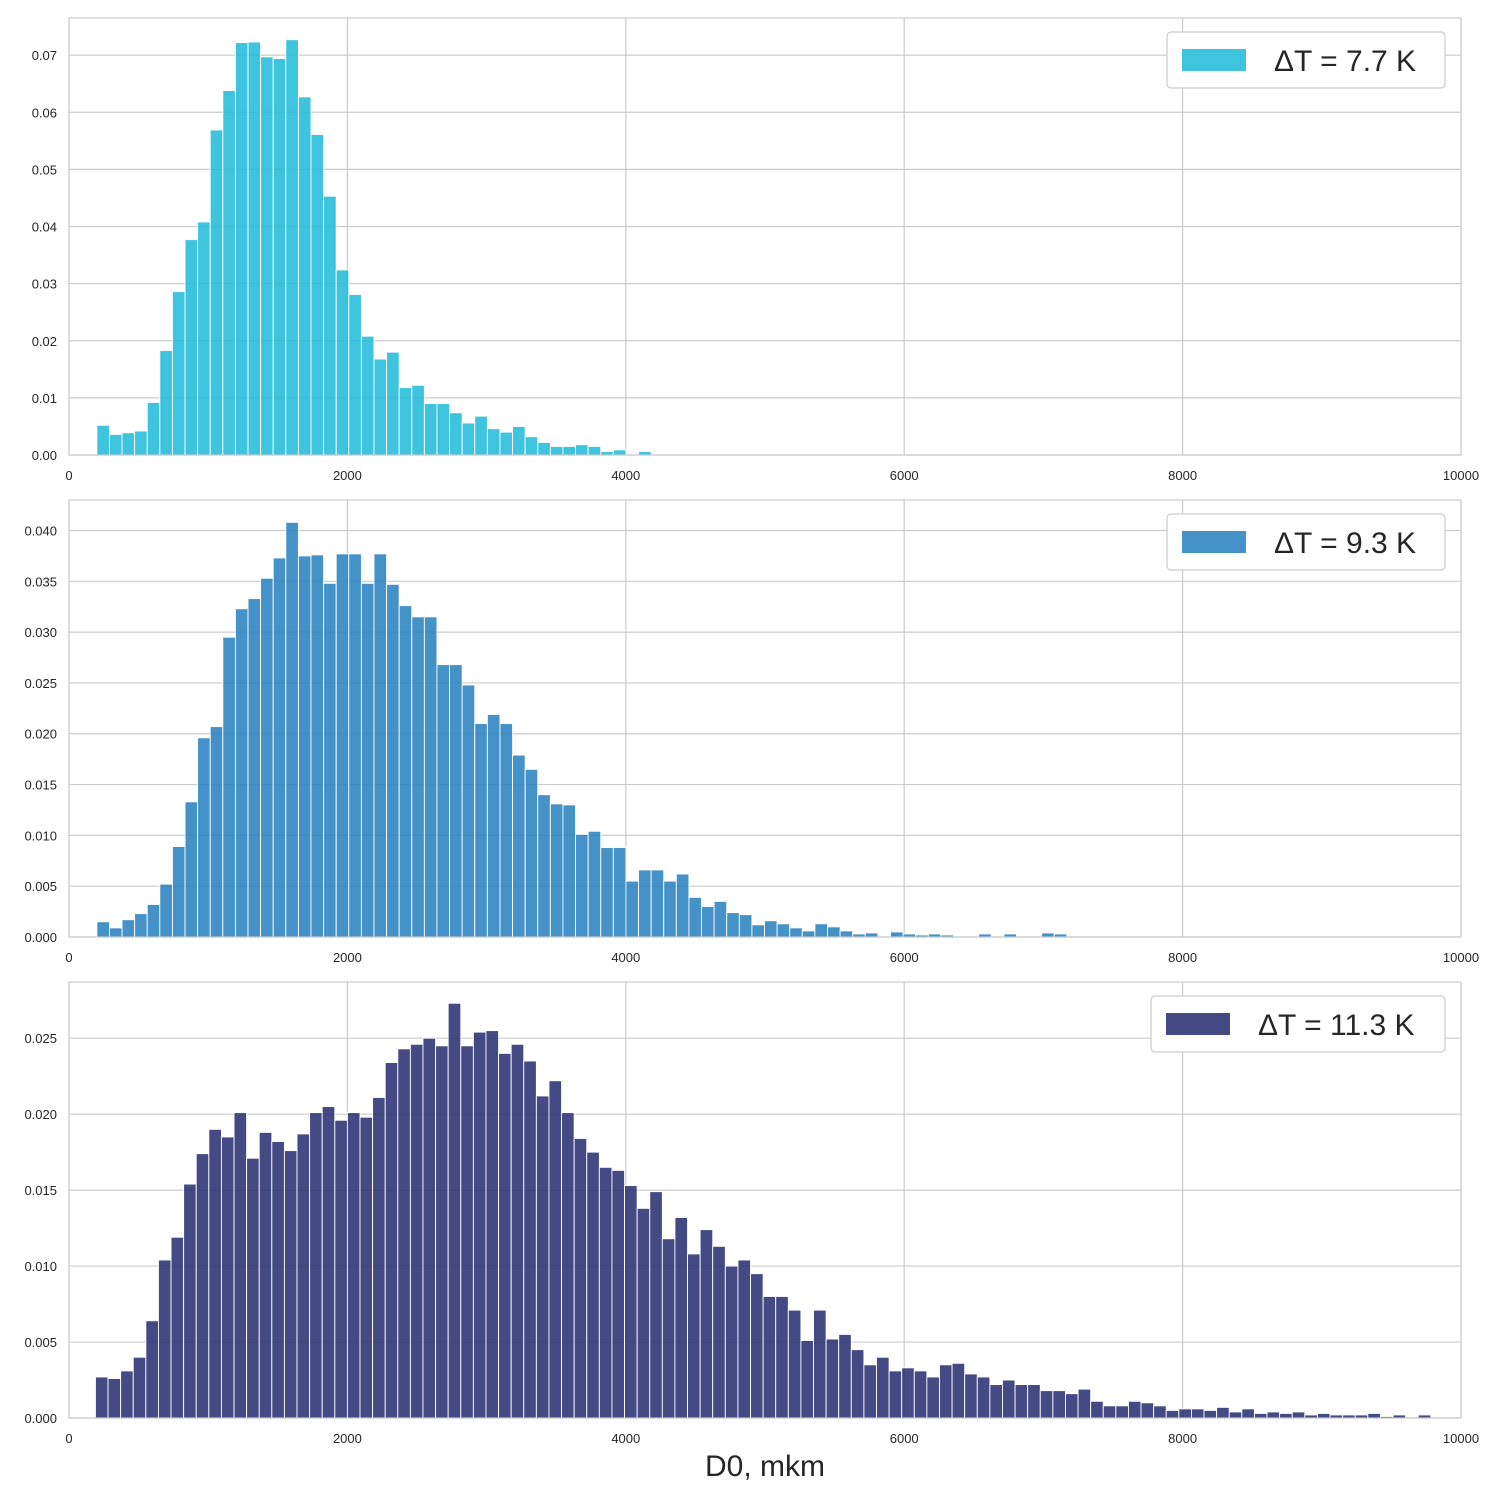 The height and width of the screenshot is (1500, 1500). What do you see at coordinates (1198, 1024) in the screenshot?
I see `panel-3-legend-swatch` at bounding box center [1198, 1024].